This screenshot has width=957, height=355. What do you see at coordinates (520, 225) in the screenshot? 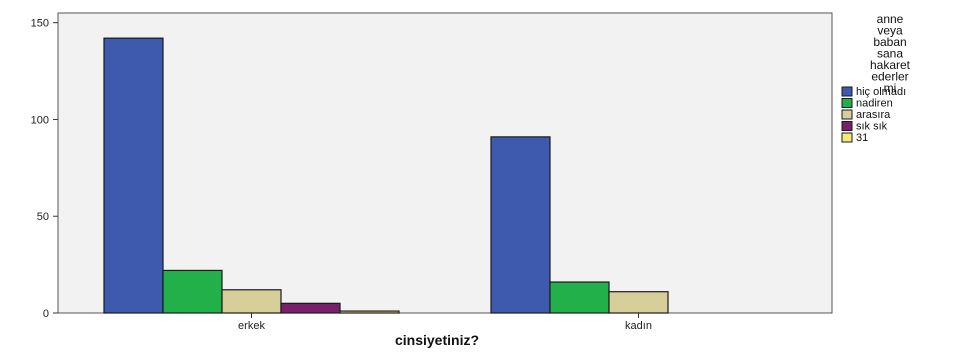
I see `bar-hiç-olmadı-kadın` at bounding box center [520, 225].